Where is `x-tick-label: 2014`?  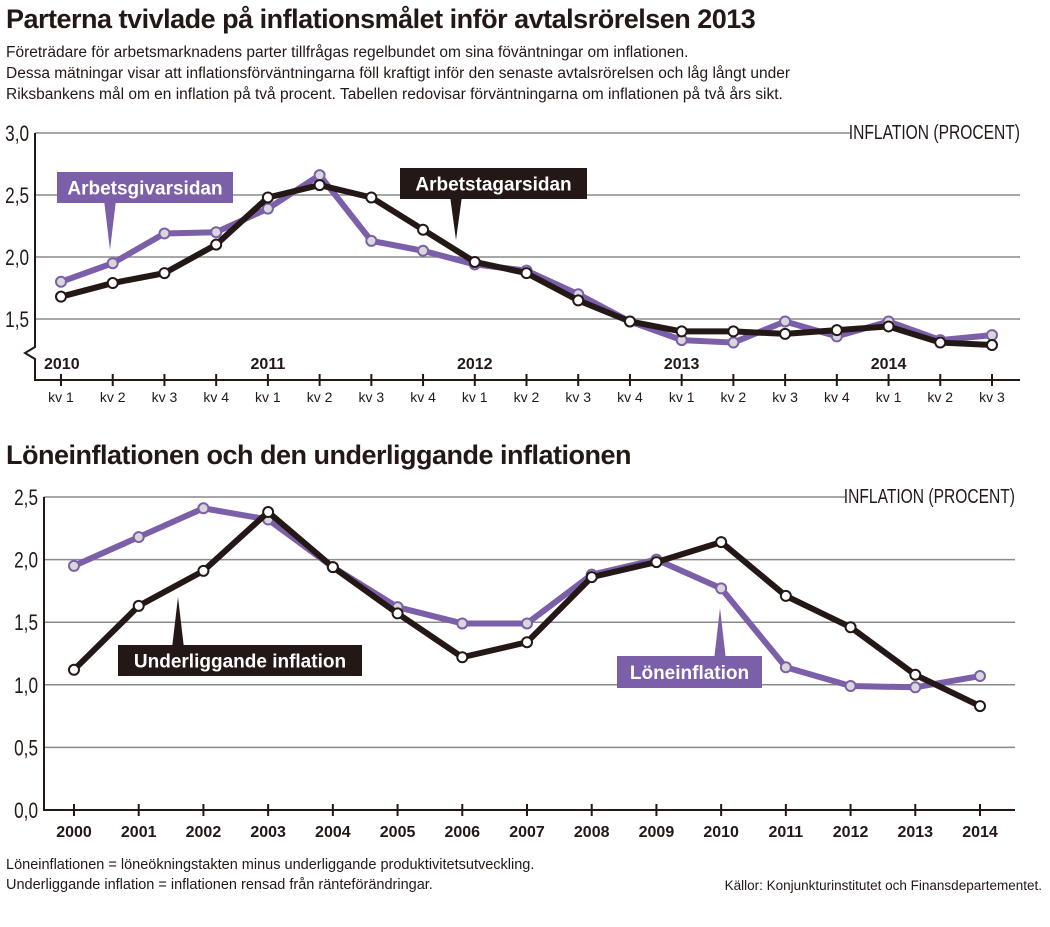
x-tick-label: 2014 is located at coordinates (980, 832).